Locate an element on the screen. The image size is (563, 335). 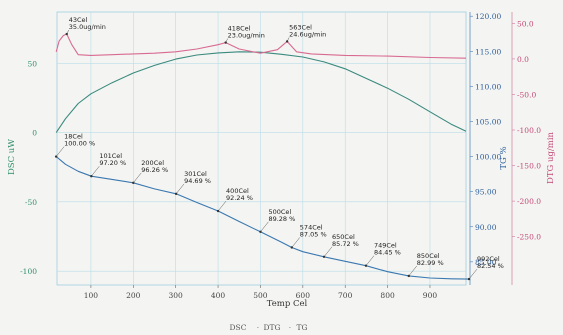
dtg-tick-label: -250.0 is located at coordinates (529, 237).